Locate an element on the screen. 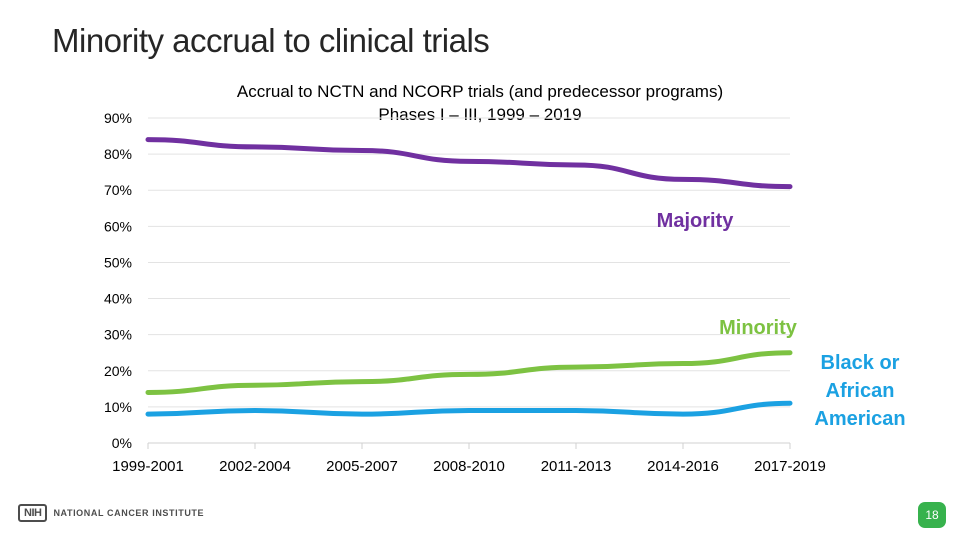 The width and height of the screenshot is (960, 540). x-tick-label: 2014-2016 is located at coordinates (683, 466).